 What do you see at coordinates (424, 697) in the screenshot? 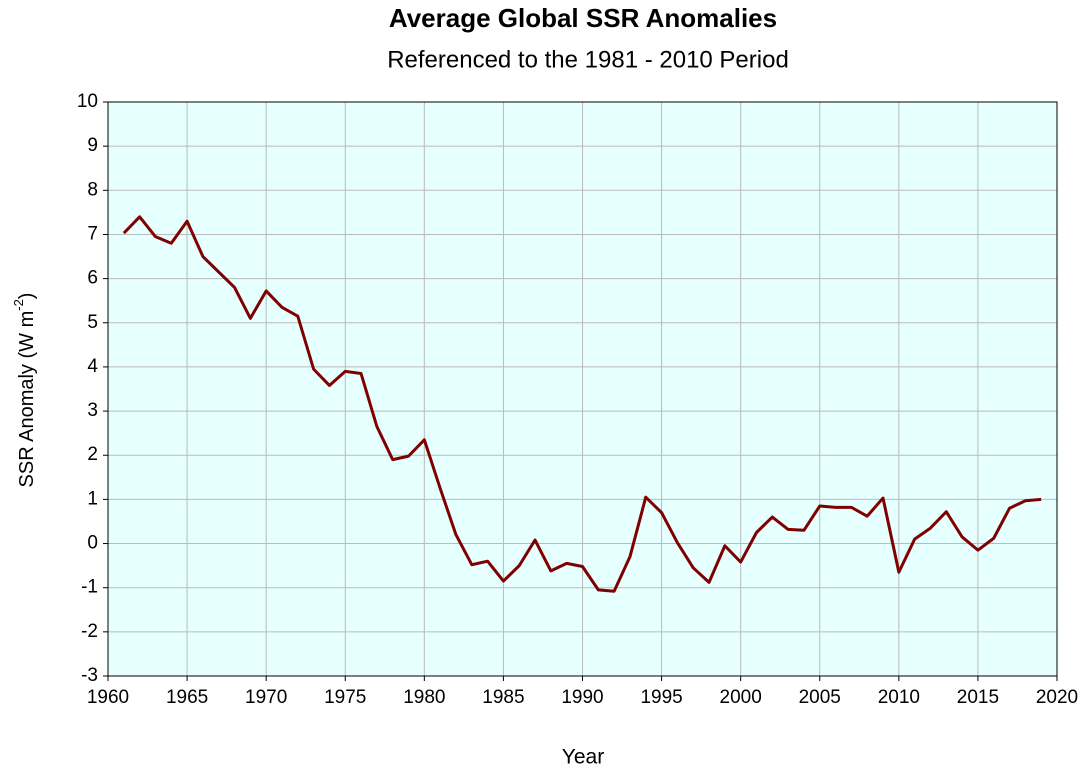
I see `x-tick-label: 1980` at bounding box center [424, 697].